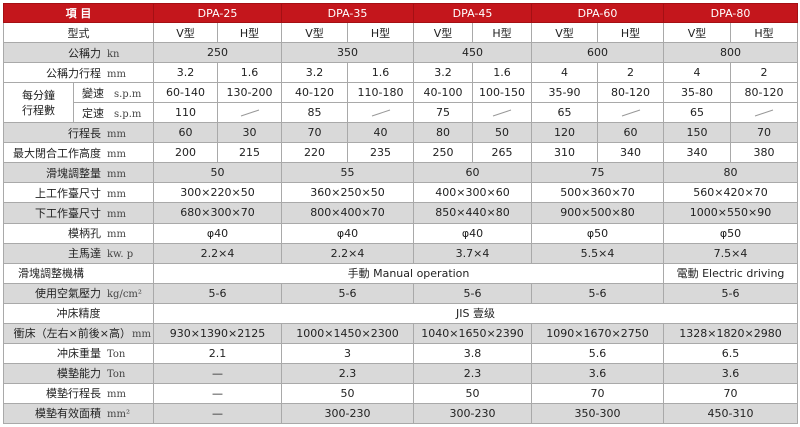 This screenshot has height=427, width=800. What do you see at coordinates (78, 153) in the screenshot?
I see `row-label-die-height: 最大閉合工作高度 mm` at bounding box center [78, 153].